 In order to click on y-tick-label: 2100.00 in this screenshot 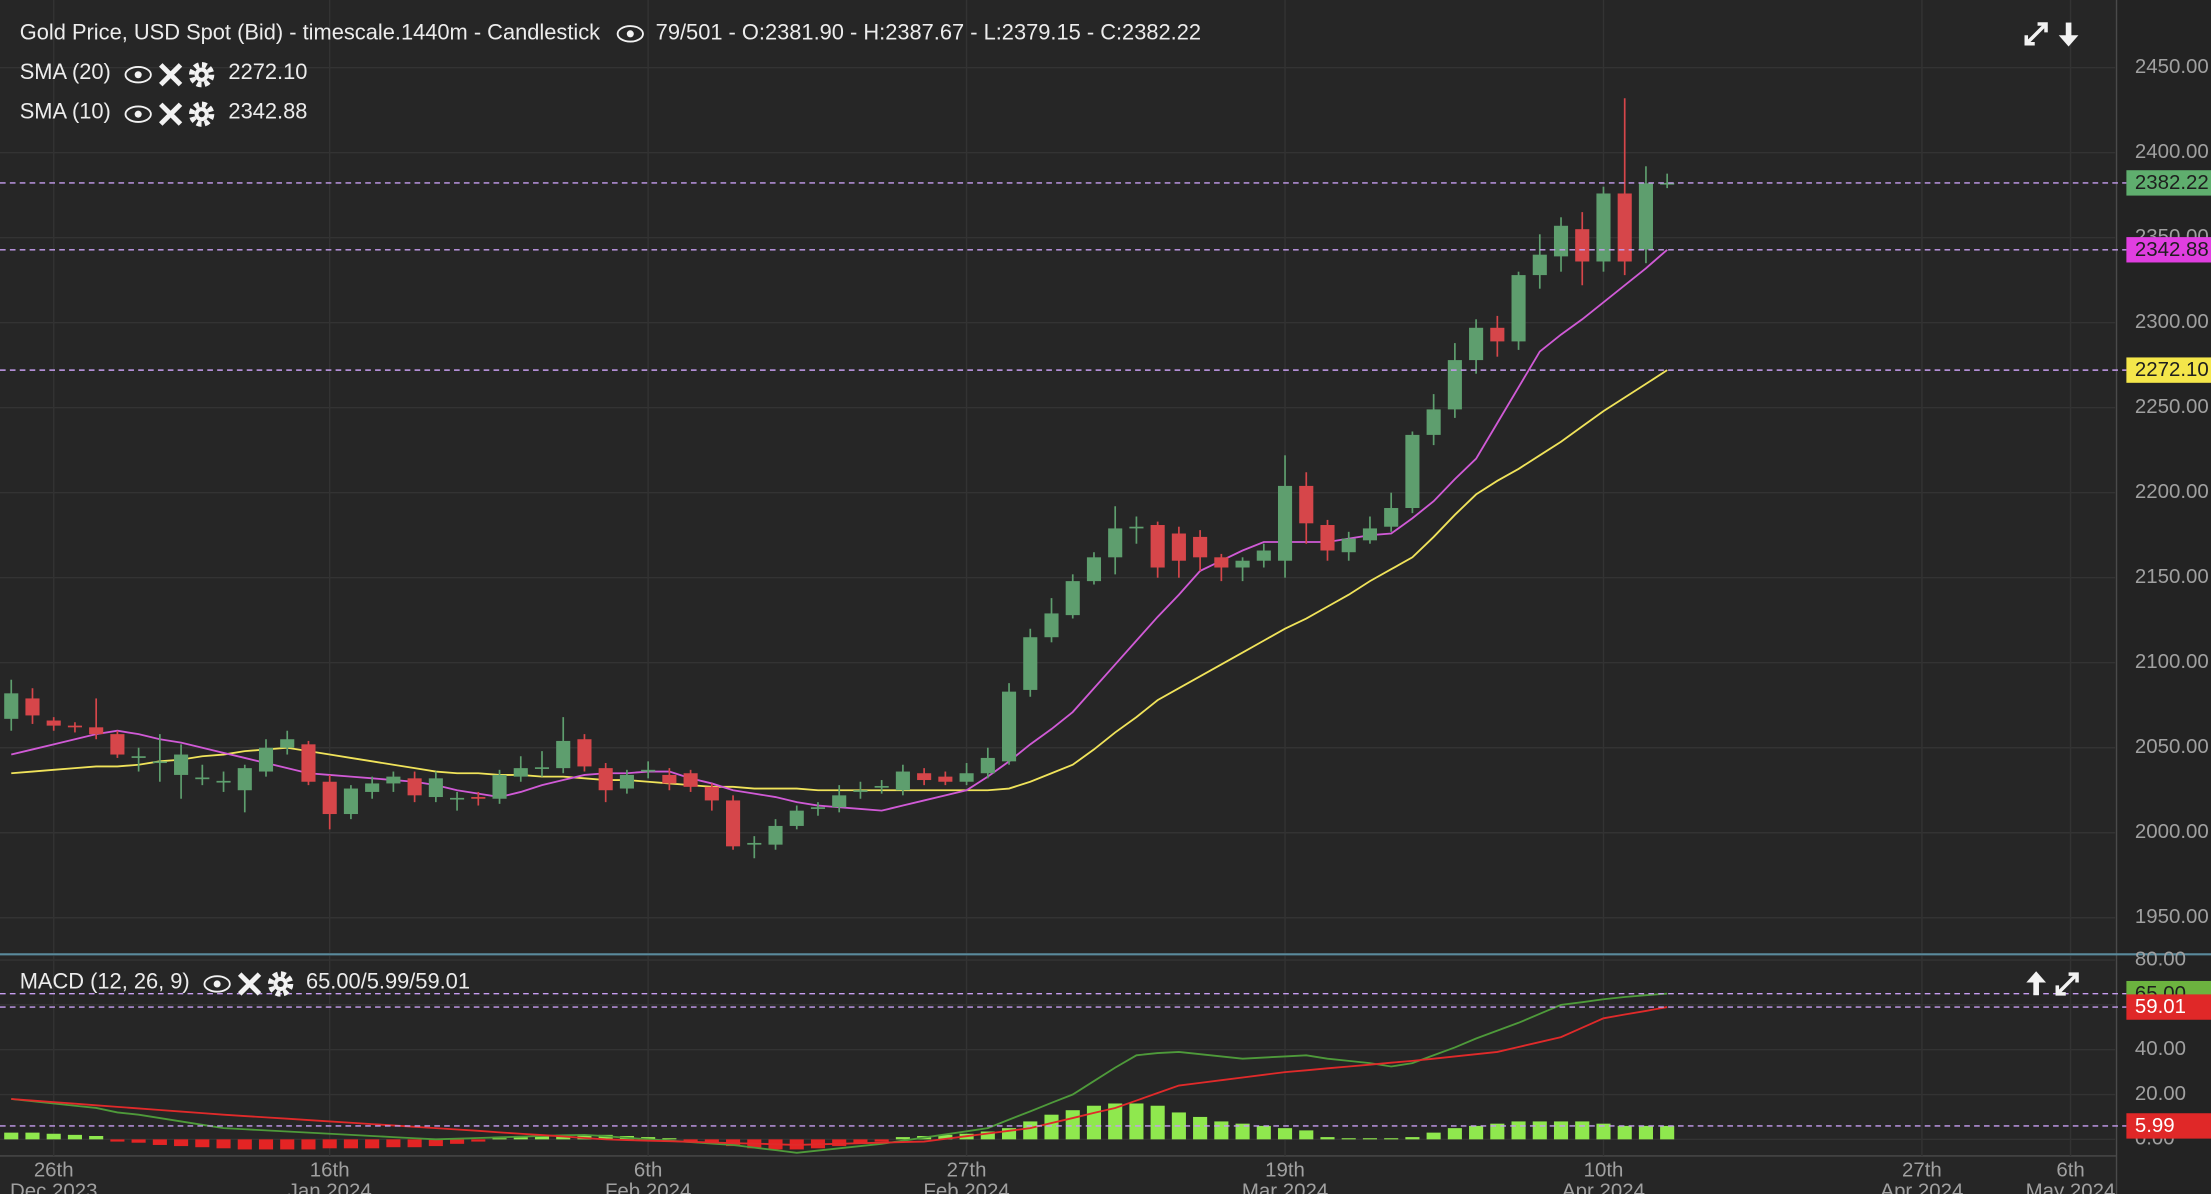, I will do `click(2172, 661)`.